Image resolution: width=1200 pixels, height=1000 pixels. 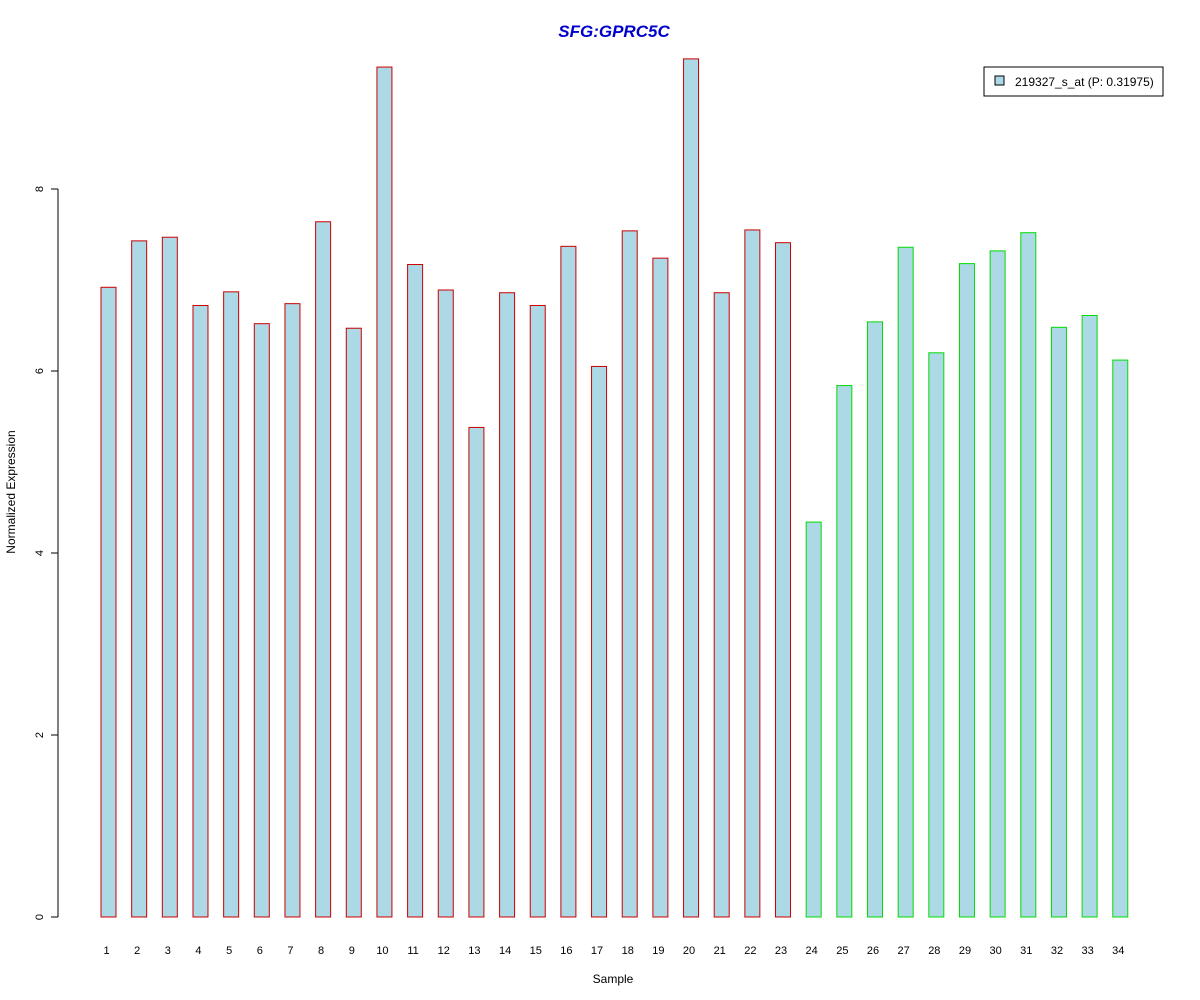 I want to click on x-tick-label: 23, so click(x=781, y=951).